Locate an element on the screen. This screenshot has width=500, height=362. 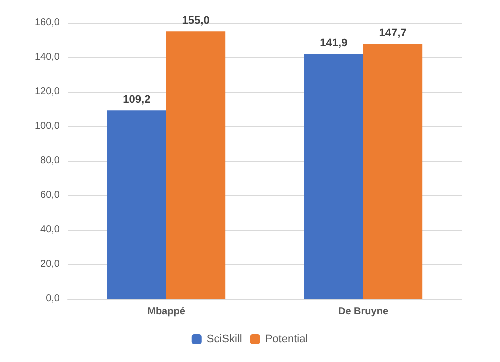
y-tick-label: 40,0 is located at coordinates (50, 230).